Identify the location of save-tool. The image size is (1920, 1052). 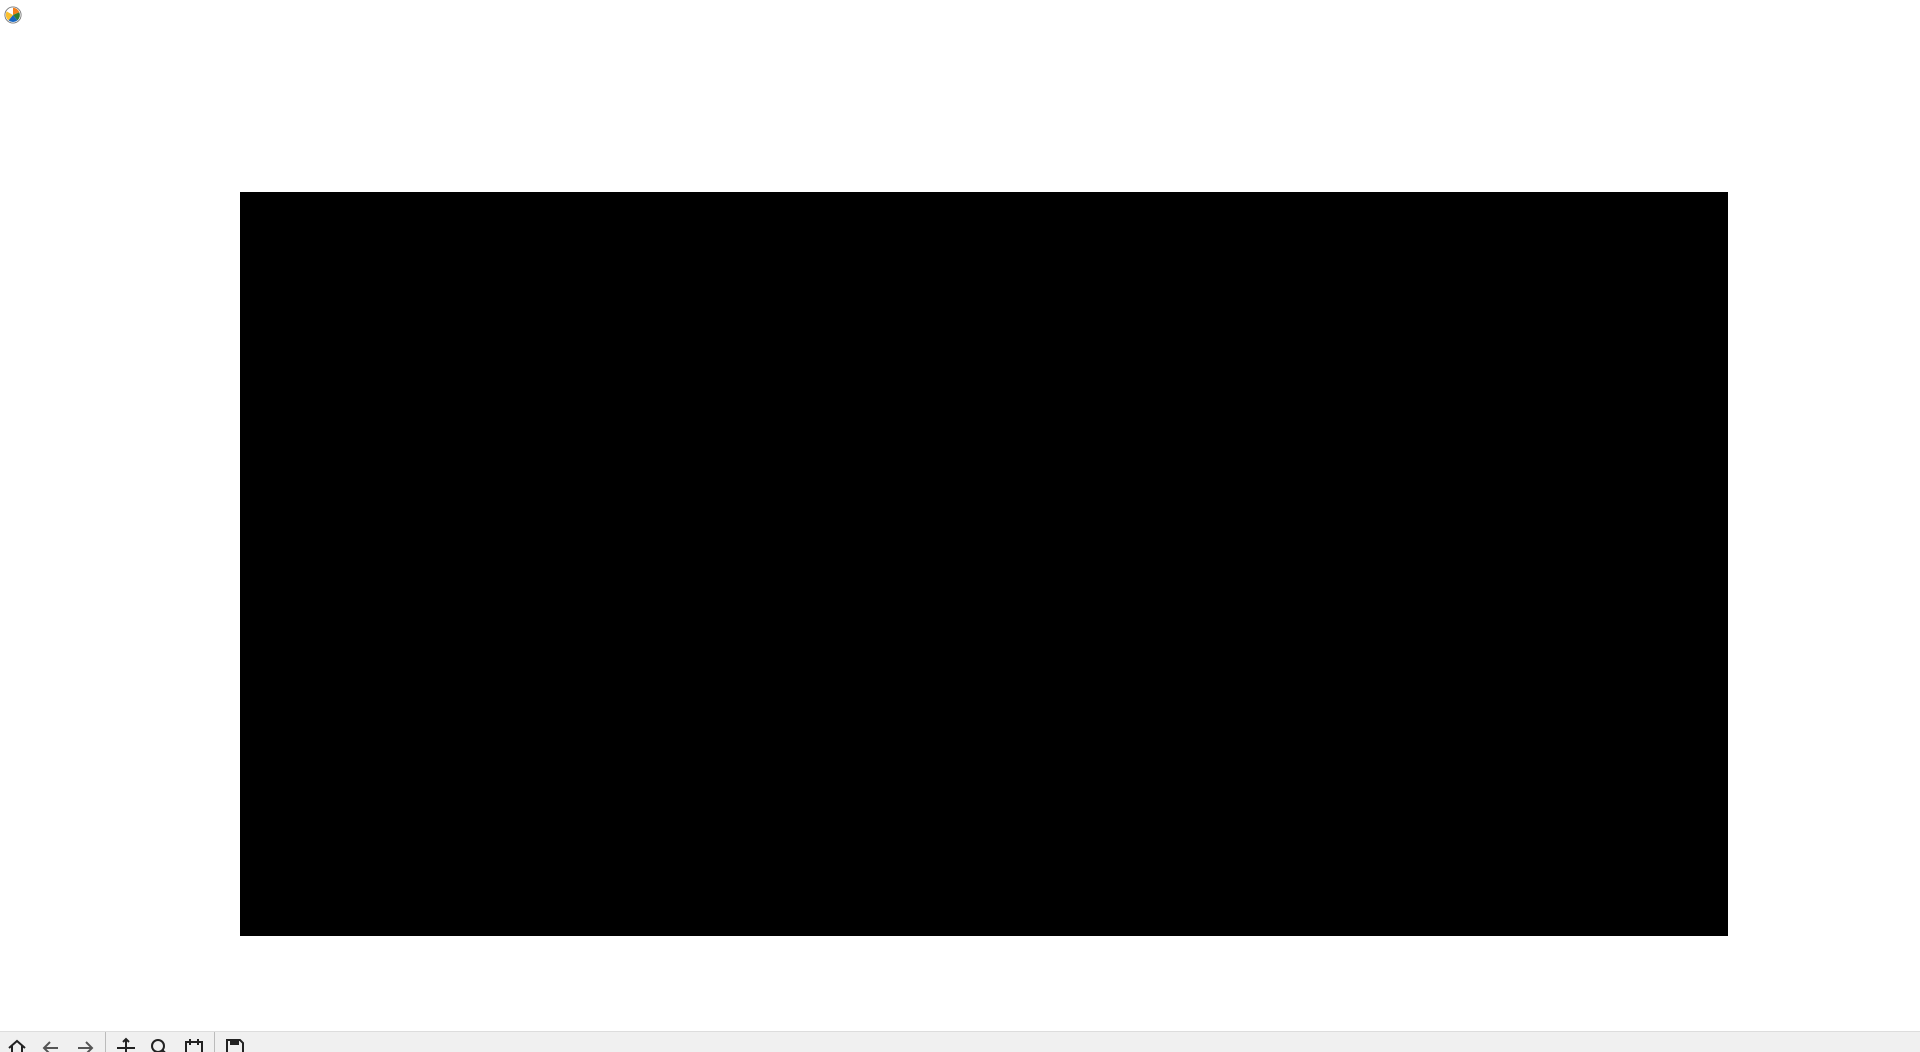
(235, 1042).